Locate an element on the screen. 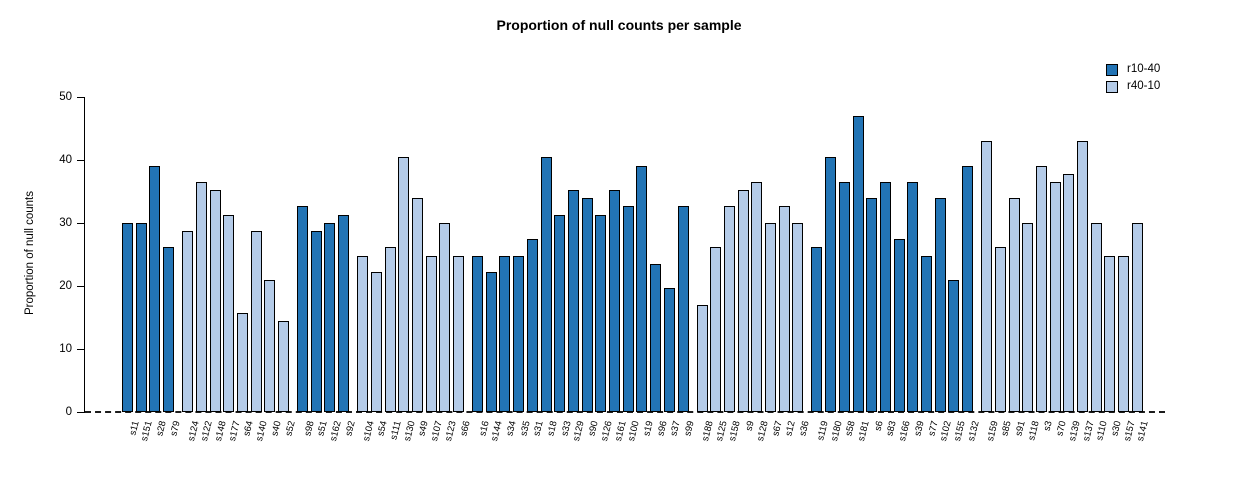  x-axis-label-s159: s159 is located at coordinates (992, 431).